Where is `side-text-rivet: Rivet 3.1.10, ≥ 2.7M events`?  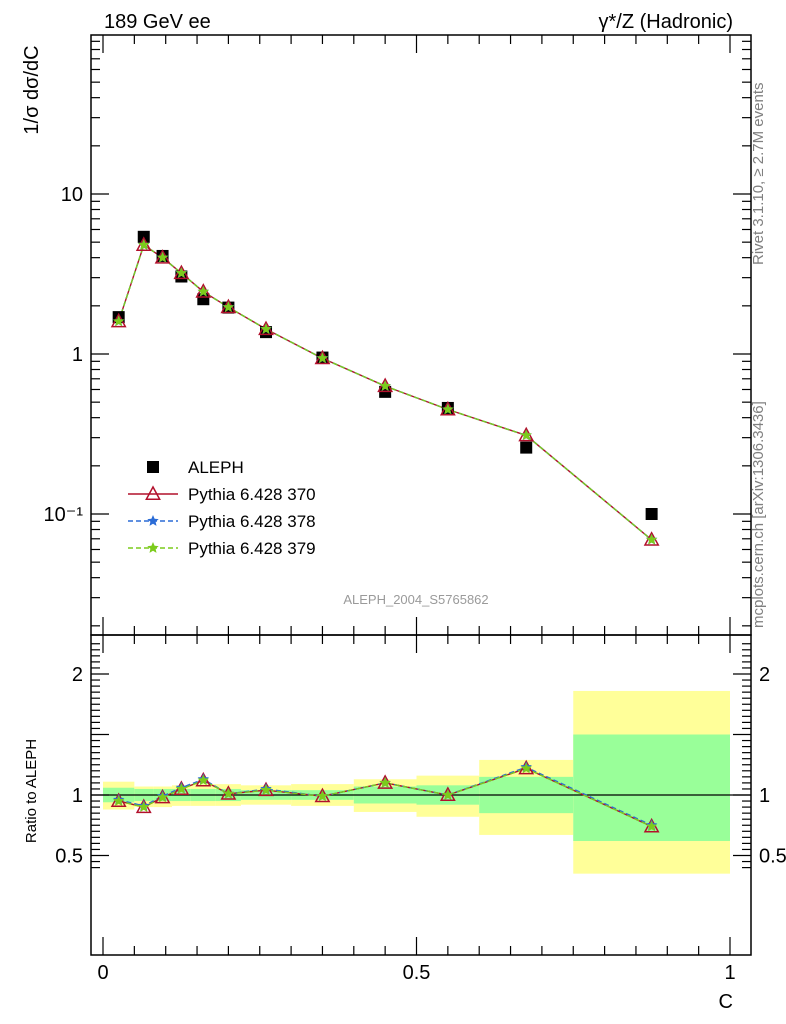 side-text-rivet: Rivet 3.1.10, ≥ 2.7M events is located at coordinates (758, 174).